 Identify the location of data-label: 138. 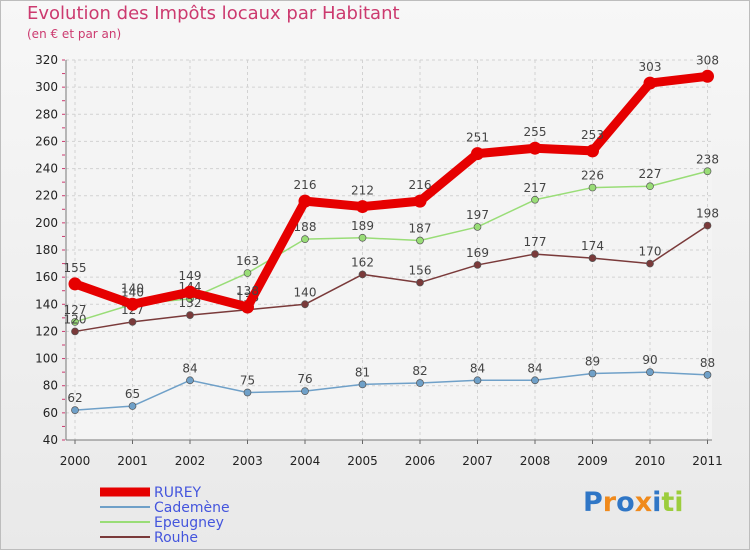
(247, 291).